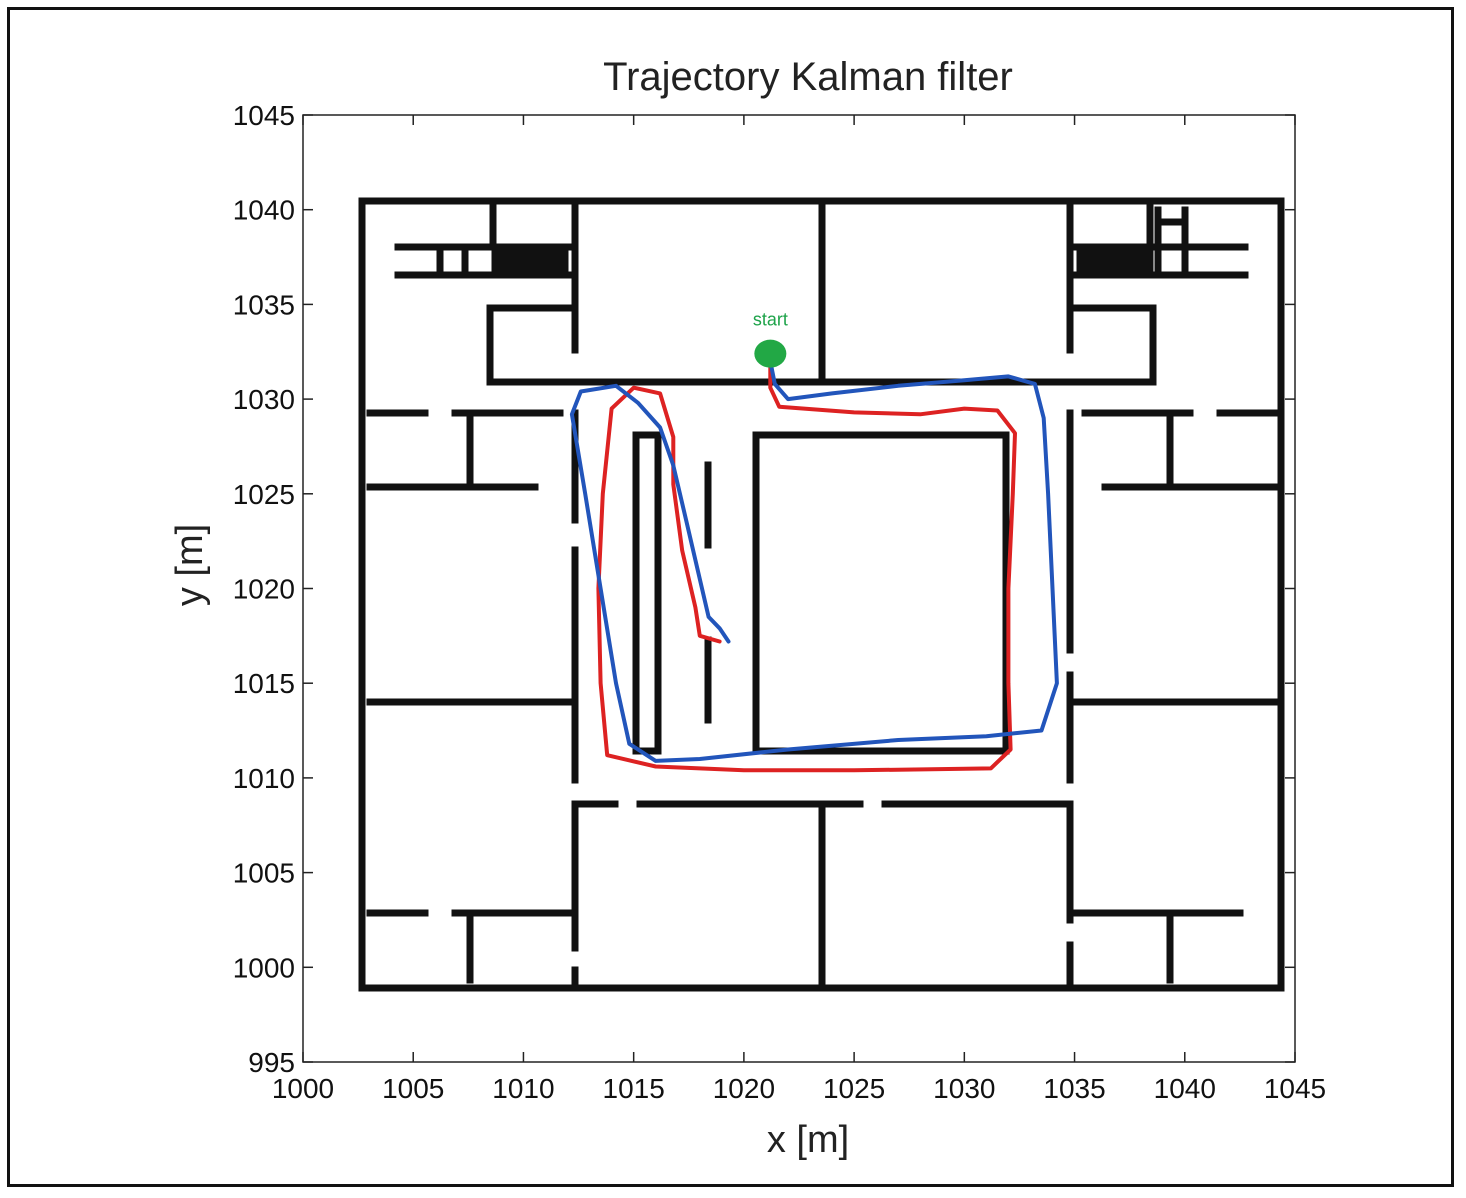 This screenshot has width=1466, height=1198. What do you see at coordinates (413, 1088) in the screenshot?
I see `x-tick-label: 1005` at bounding box center [413, 1088].